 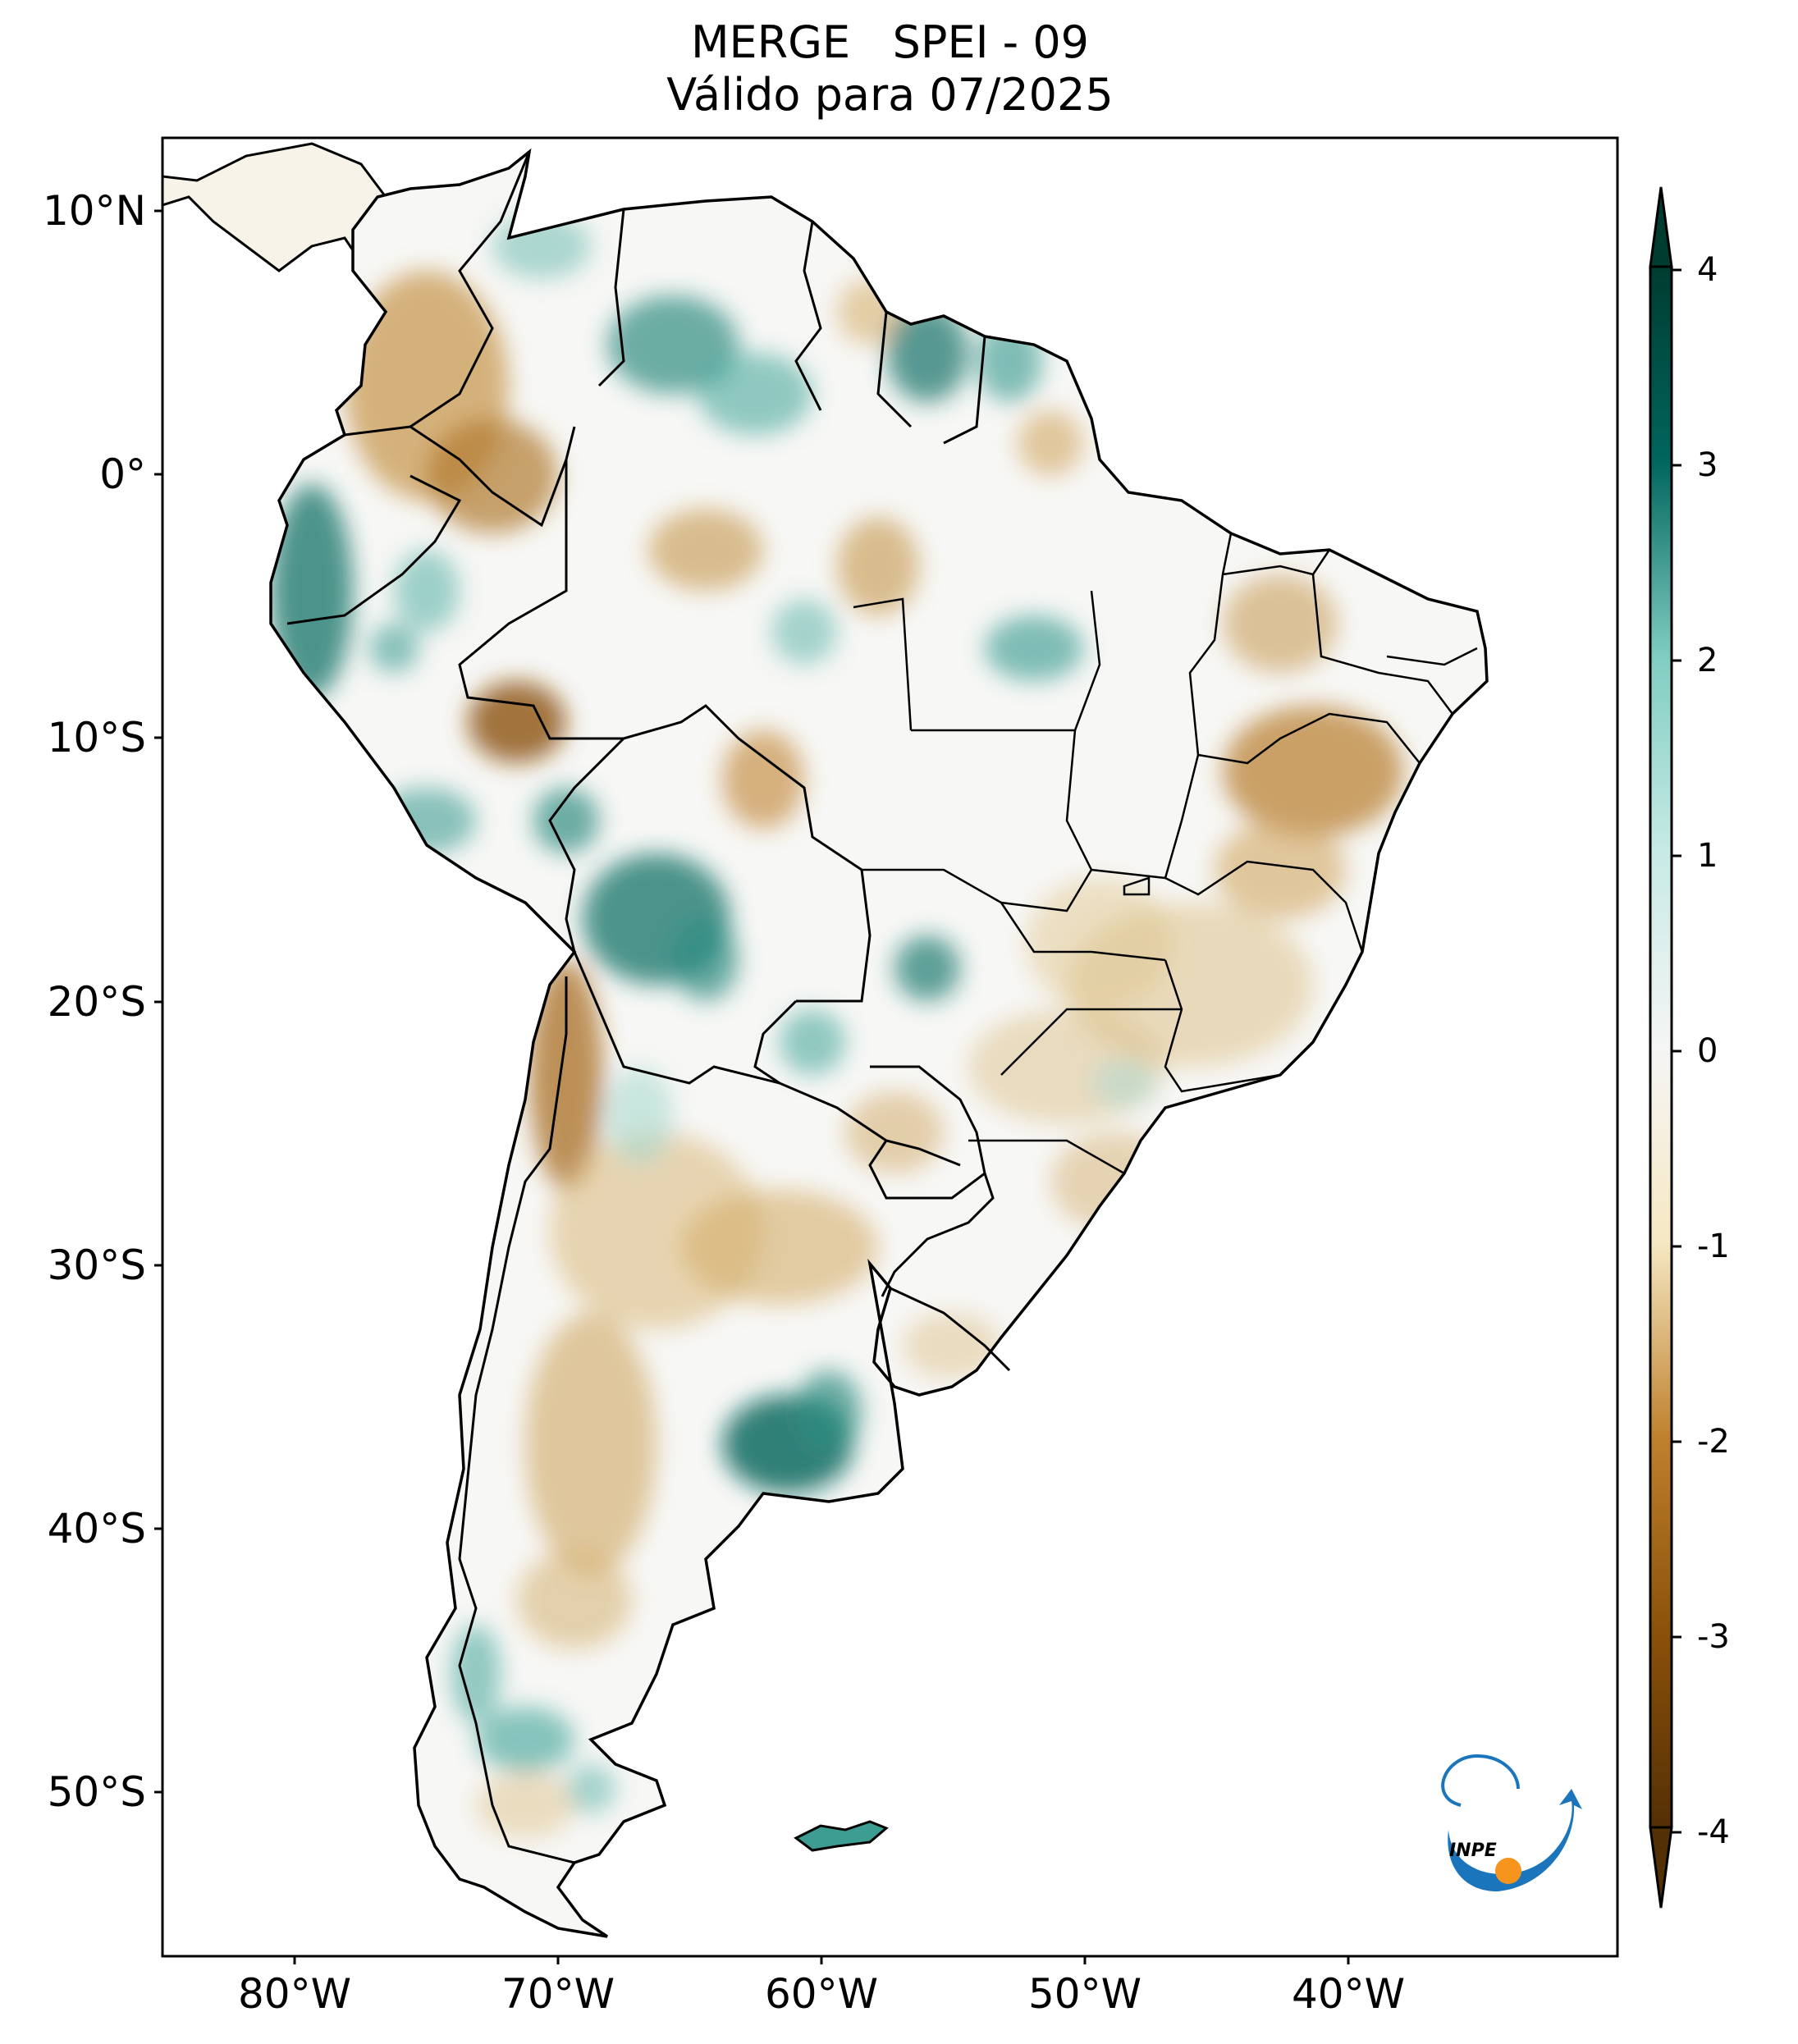 I want to click on state-borders, so click(x=1165, y=854).